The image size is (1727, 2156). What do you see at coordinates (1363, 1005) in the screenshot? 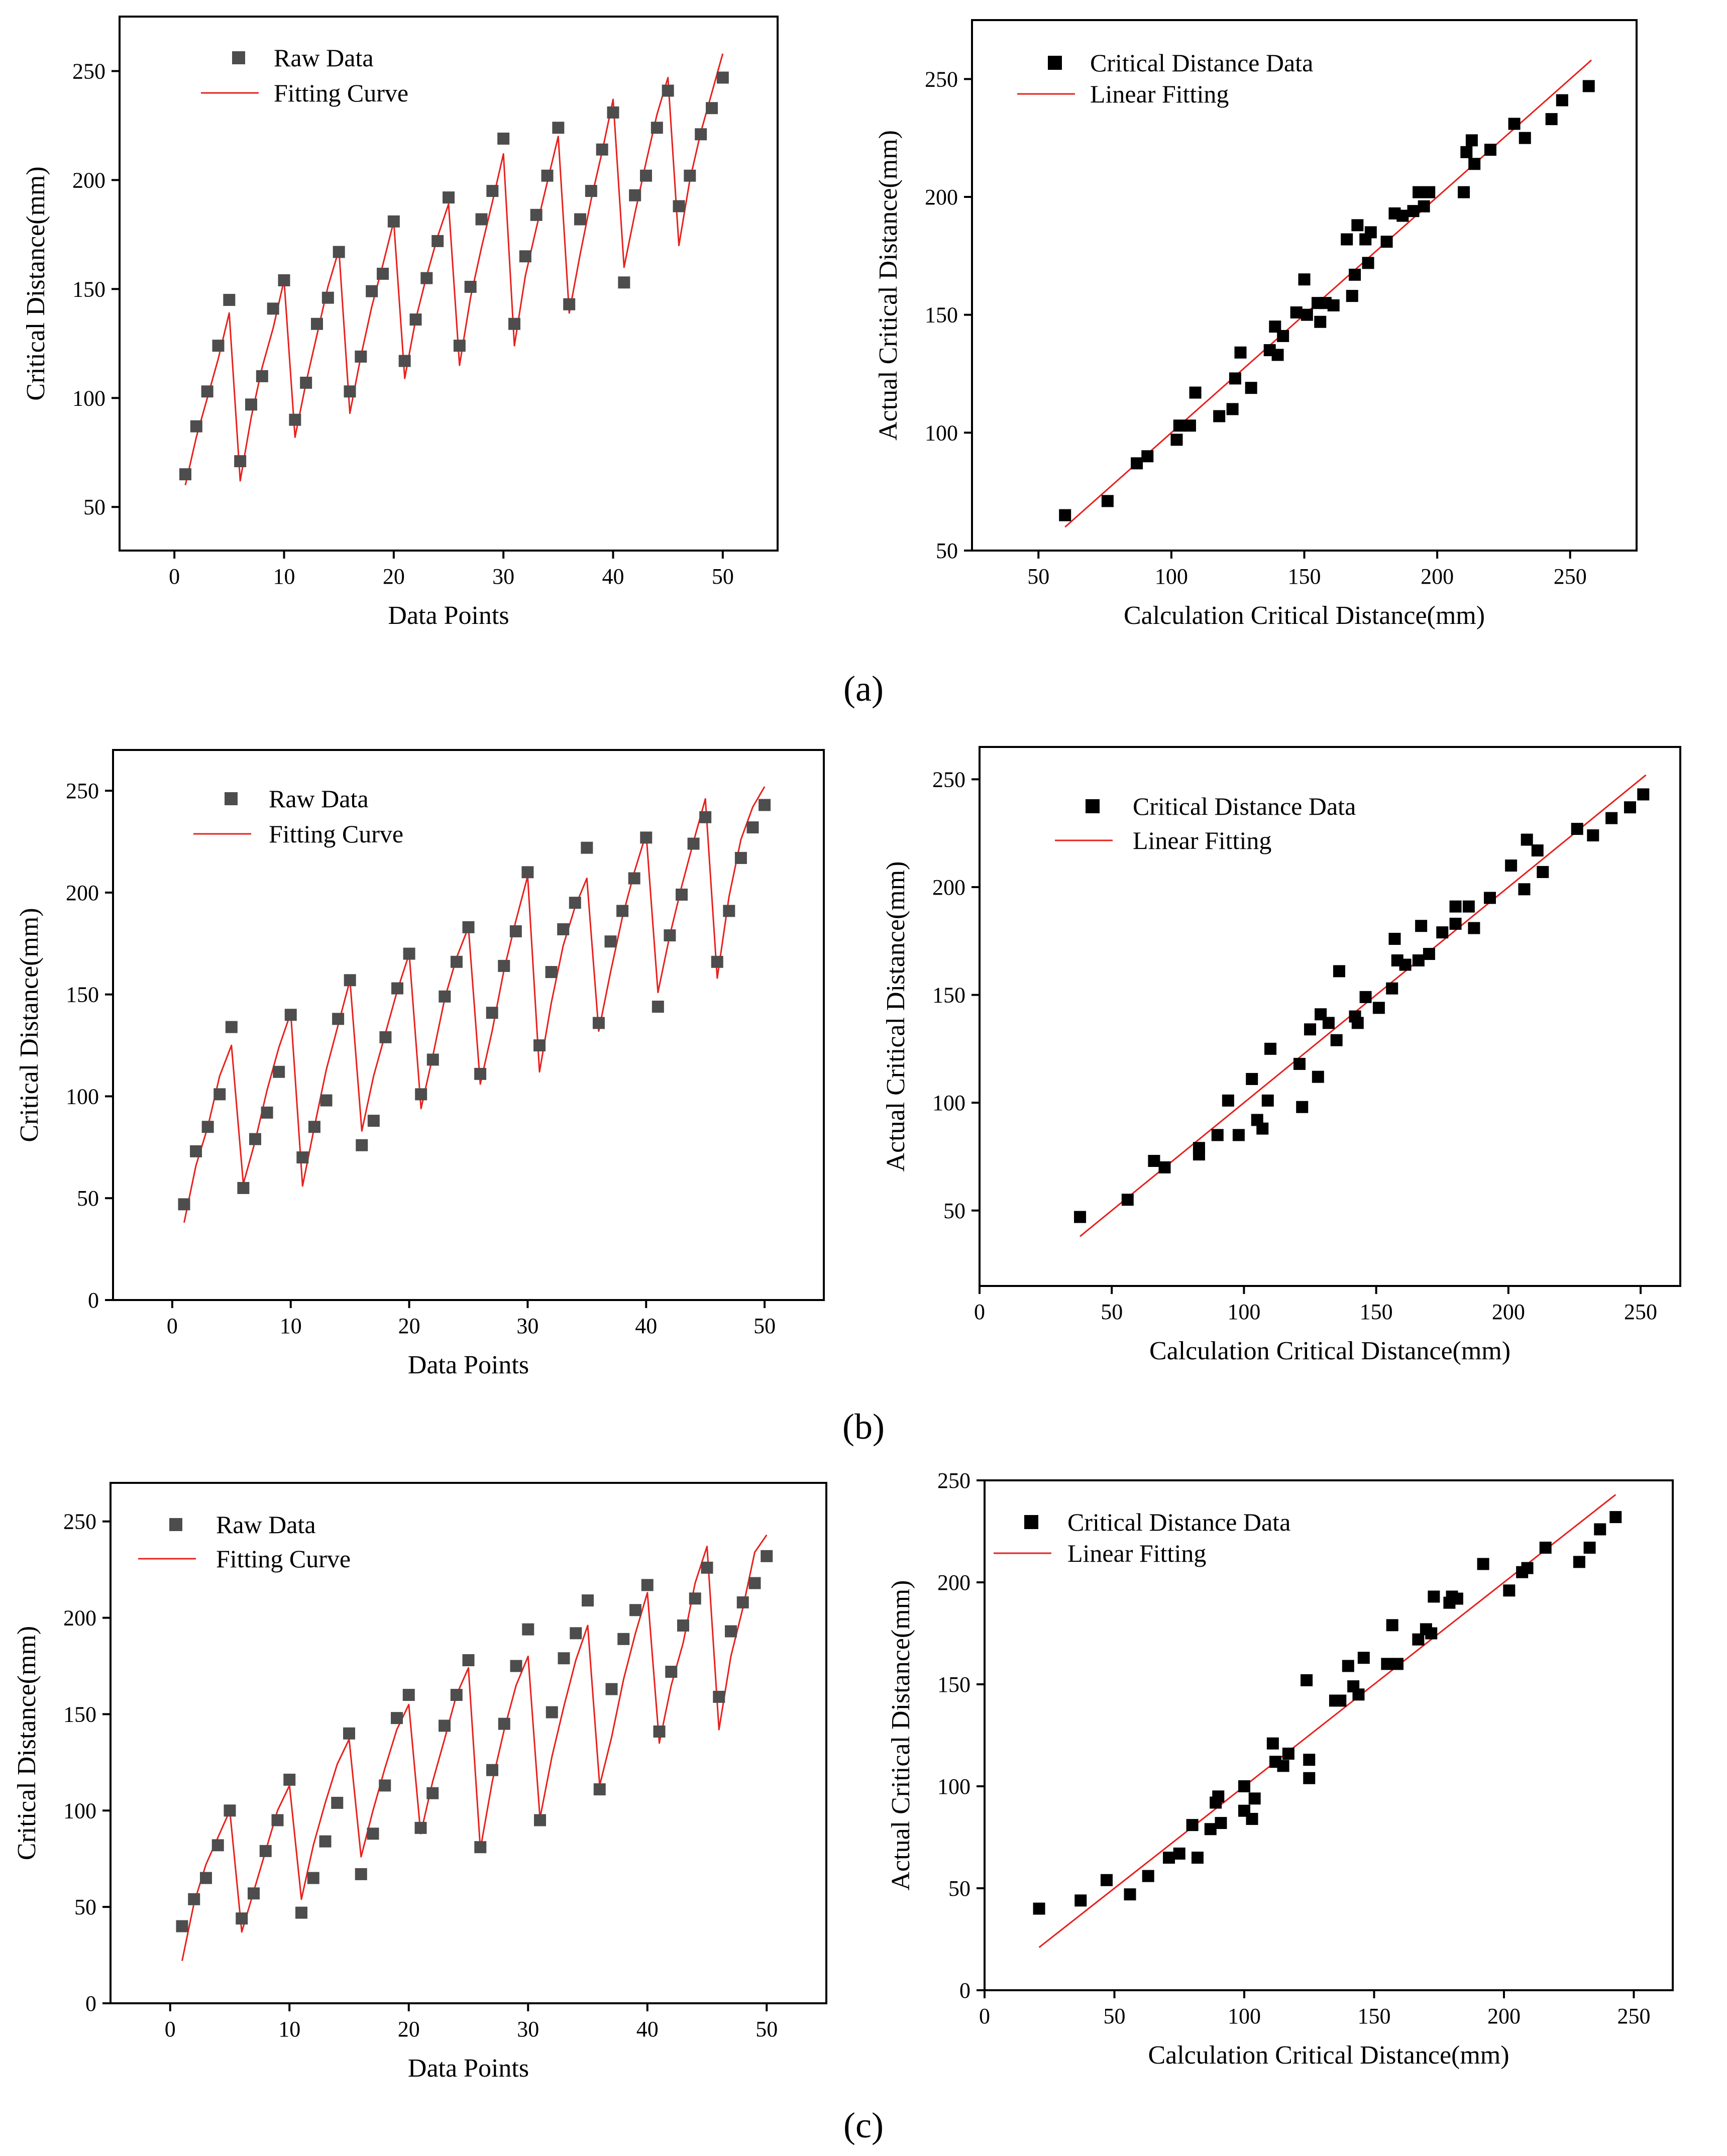
I see `linear-fitting-line` at bounding box center [1363, 1005].